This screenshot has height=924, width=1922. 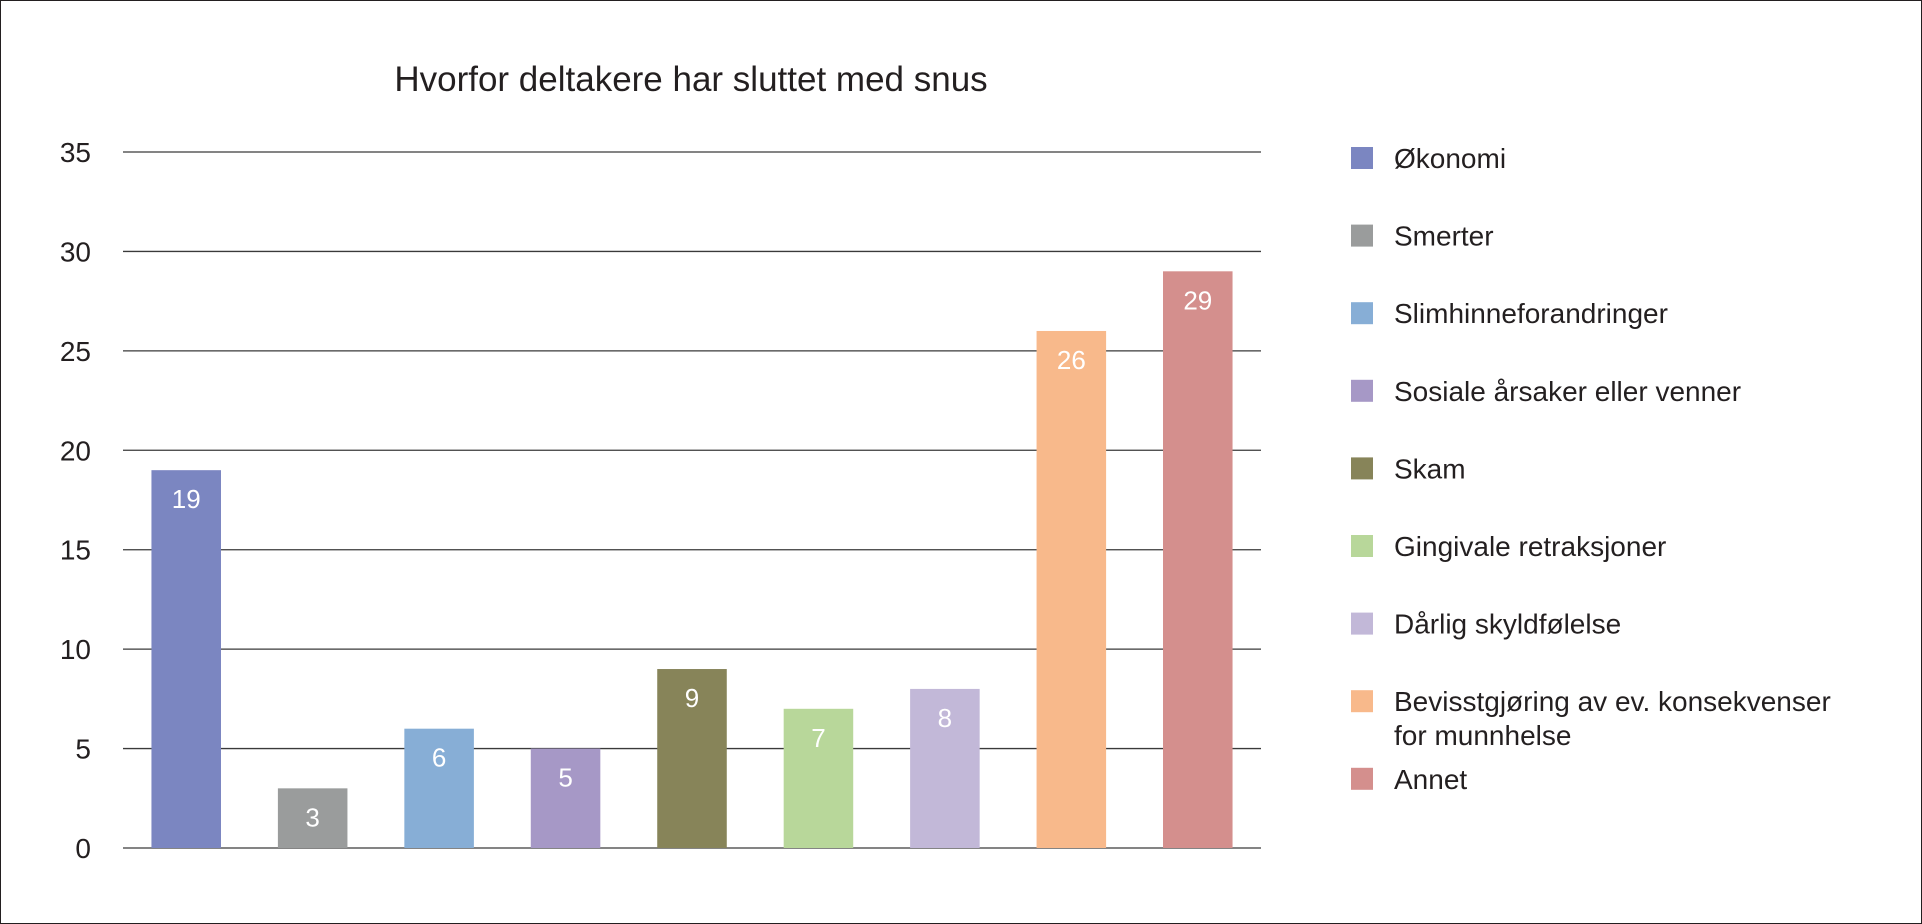 I want to click on y-tick-label: 5, so click(x=83, y=749).